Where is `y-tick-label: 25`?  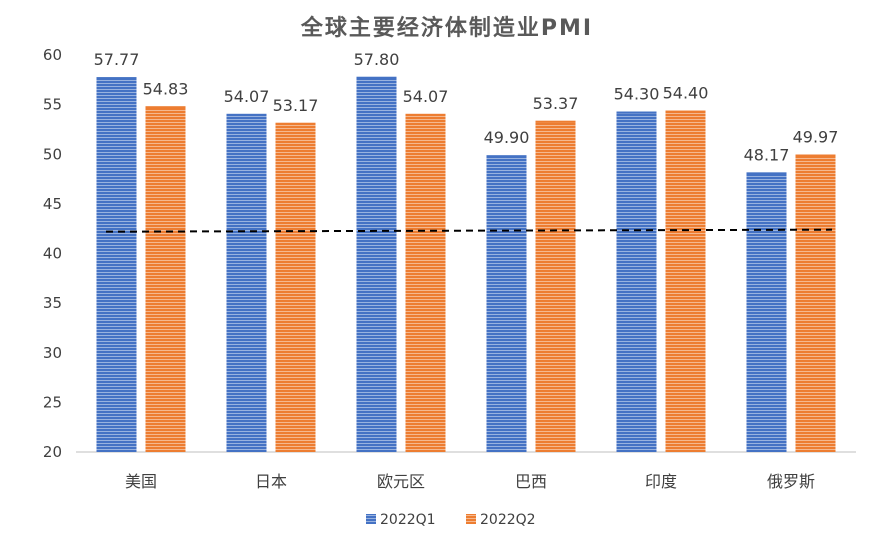
y-tick-label: 25 is located at coordinates (52, 402).